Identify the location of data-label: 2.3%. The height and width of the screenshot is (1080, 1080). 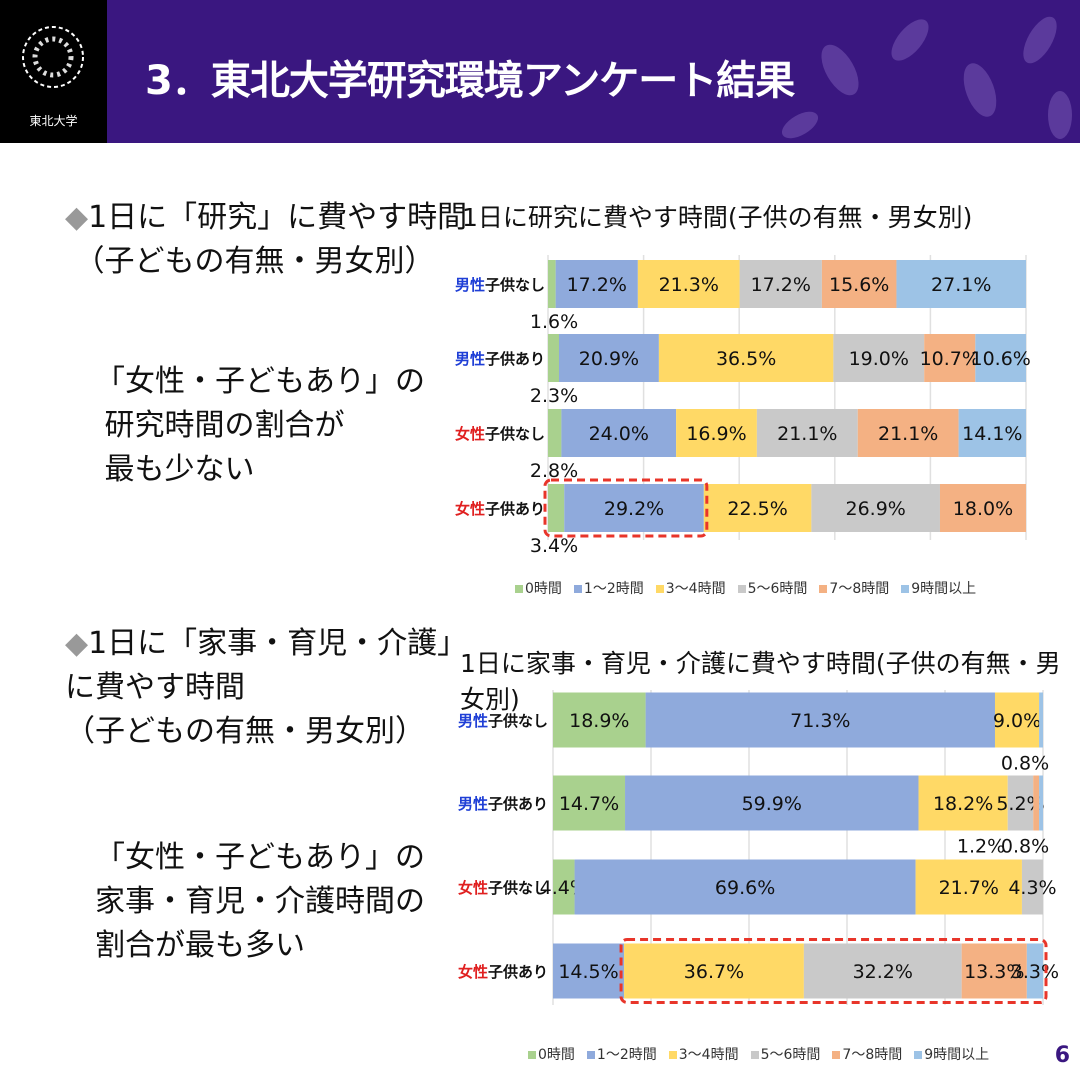
(554, 396).